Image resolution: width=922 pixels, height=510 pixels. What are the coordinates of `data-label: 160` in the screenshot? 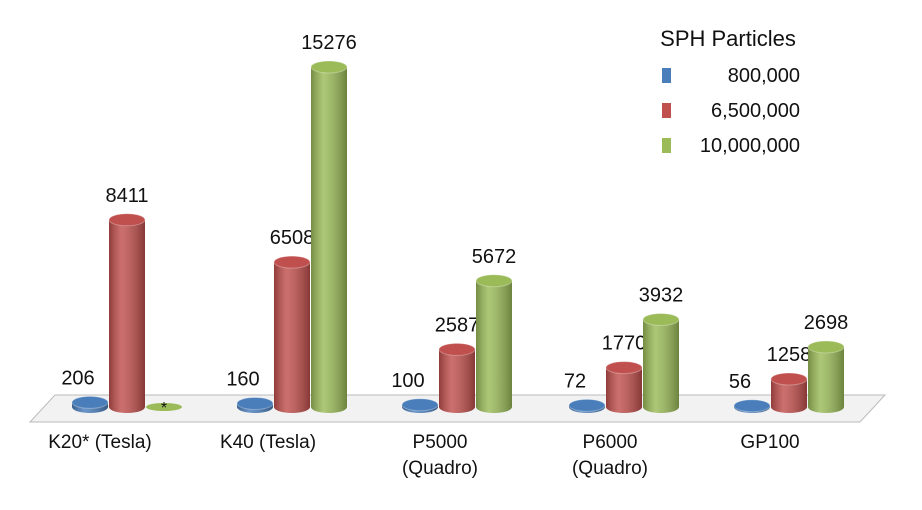 It's located at (242, 379).